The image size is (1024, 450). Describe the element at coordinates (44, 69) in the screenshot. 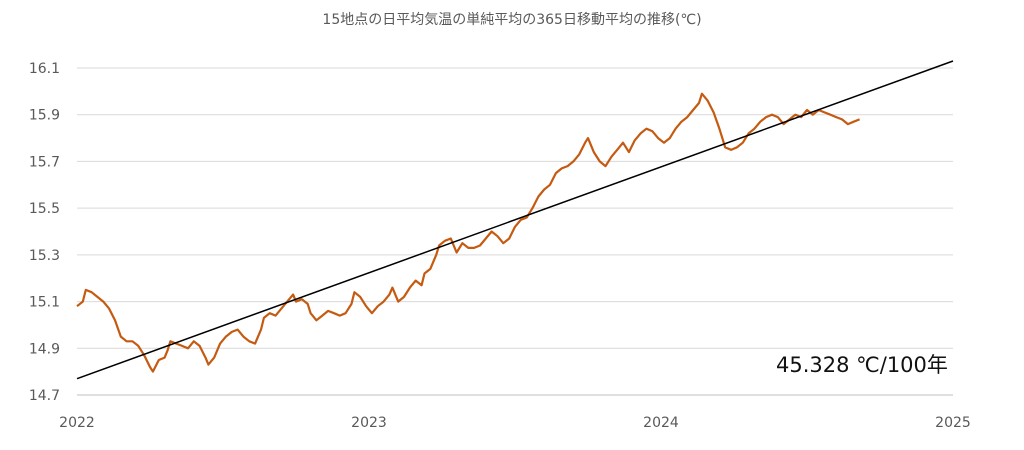

I see `y-tick-label: 16.1` at that location.